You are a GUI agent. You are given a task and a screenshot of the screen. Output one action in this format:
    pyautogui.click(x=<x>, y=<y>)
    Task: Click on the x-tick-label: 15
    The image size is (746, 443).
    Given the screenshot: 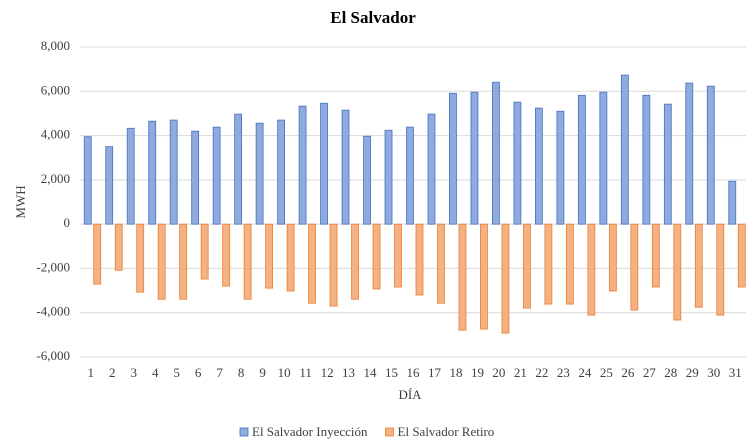 What is the action you would take?
    pyautogui.click(x=391, y=372)
    